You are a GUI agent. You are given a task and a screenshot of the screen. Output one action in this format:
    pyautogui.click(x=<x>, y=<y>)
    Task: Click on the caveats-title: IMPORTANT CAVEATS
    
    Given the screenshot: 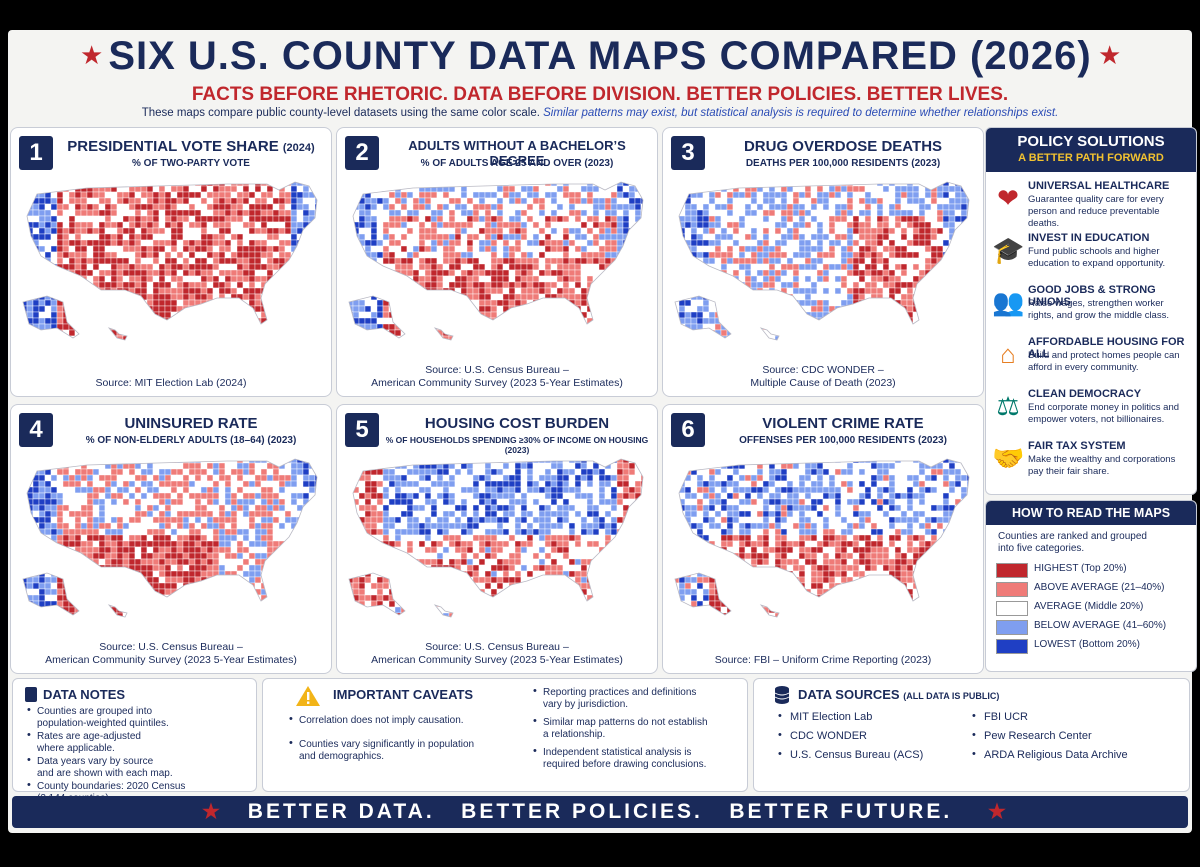 What is the action you would take?
    pyautogui.click(x=403, y=694)
    